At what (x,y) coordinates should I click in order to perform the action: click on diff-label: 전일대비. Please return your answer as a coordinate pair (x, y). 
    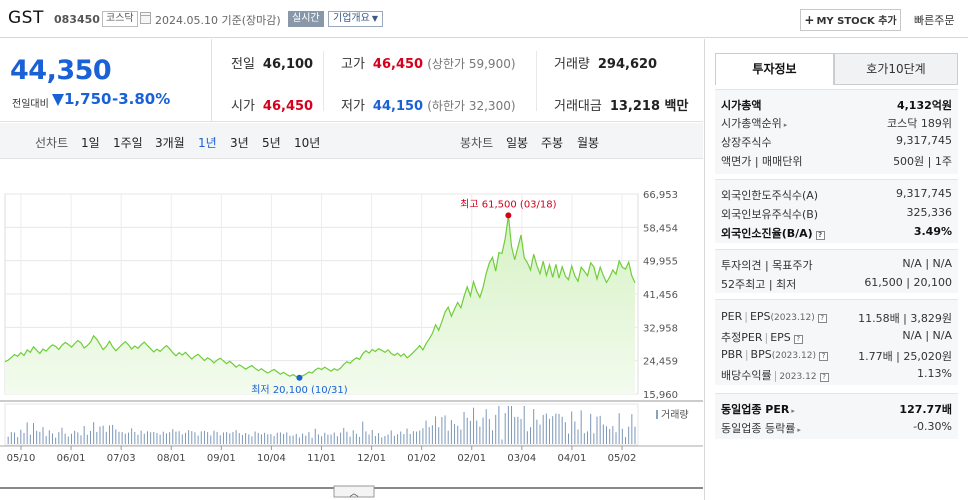
    Looking at the image, I should click on (30, 104).